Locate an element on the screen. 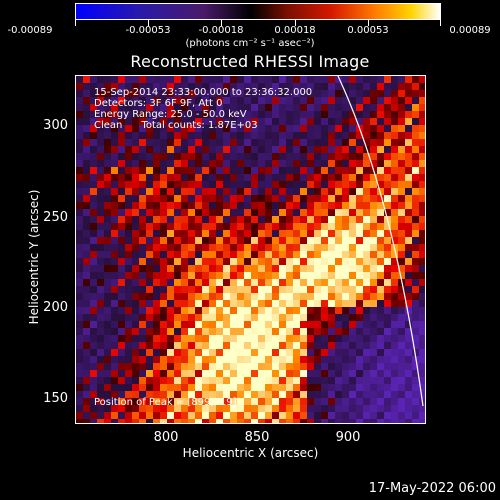  y-axis-label: Heliocentric Y (arcsec) is located at coordinates (34, 257).